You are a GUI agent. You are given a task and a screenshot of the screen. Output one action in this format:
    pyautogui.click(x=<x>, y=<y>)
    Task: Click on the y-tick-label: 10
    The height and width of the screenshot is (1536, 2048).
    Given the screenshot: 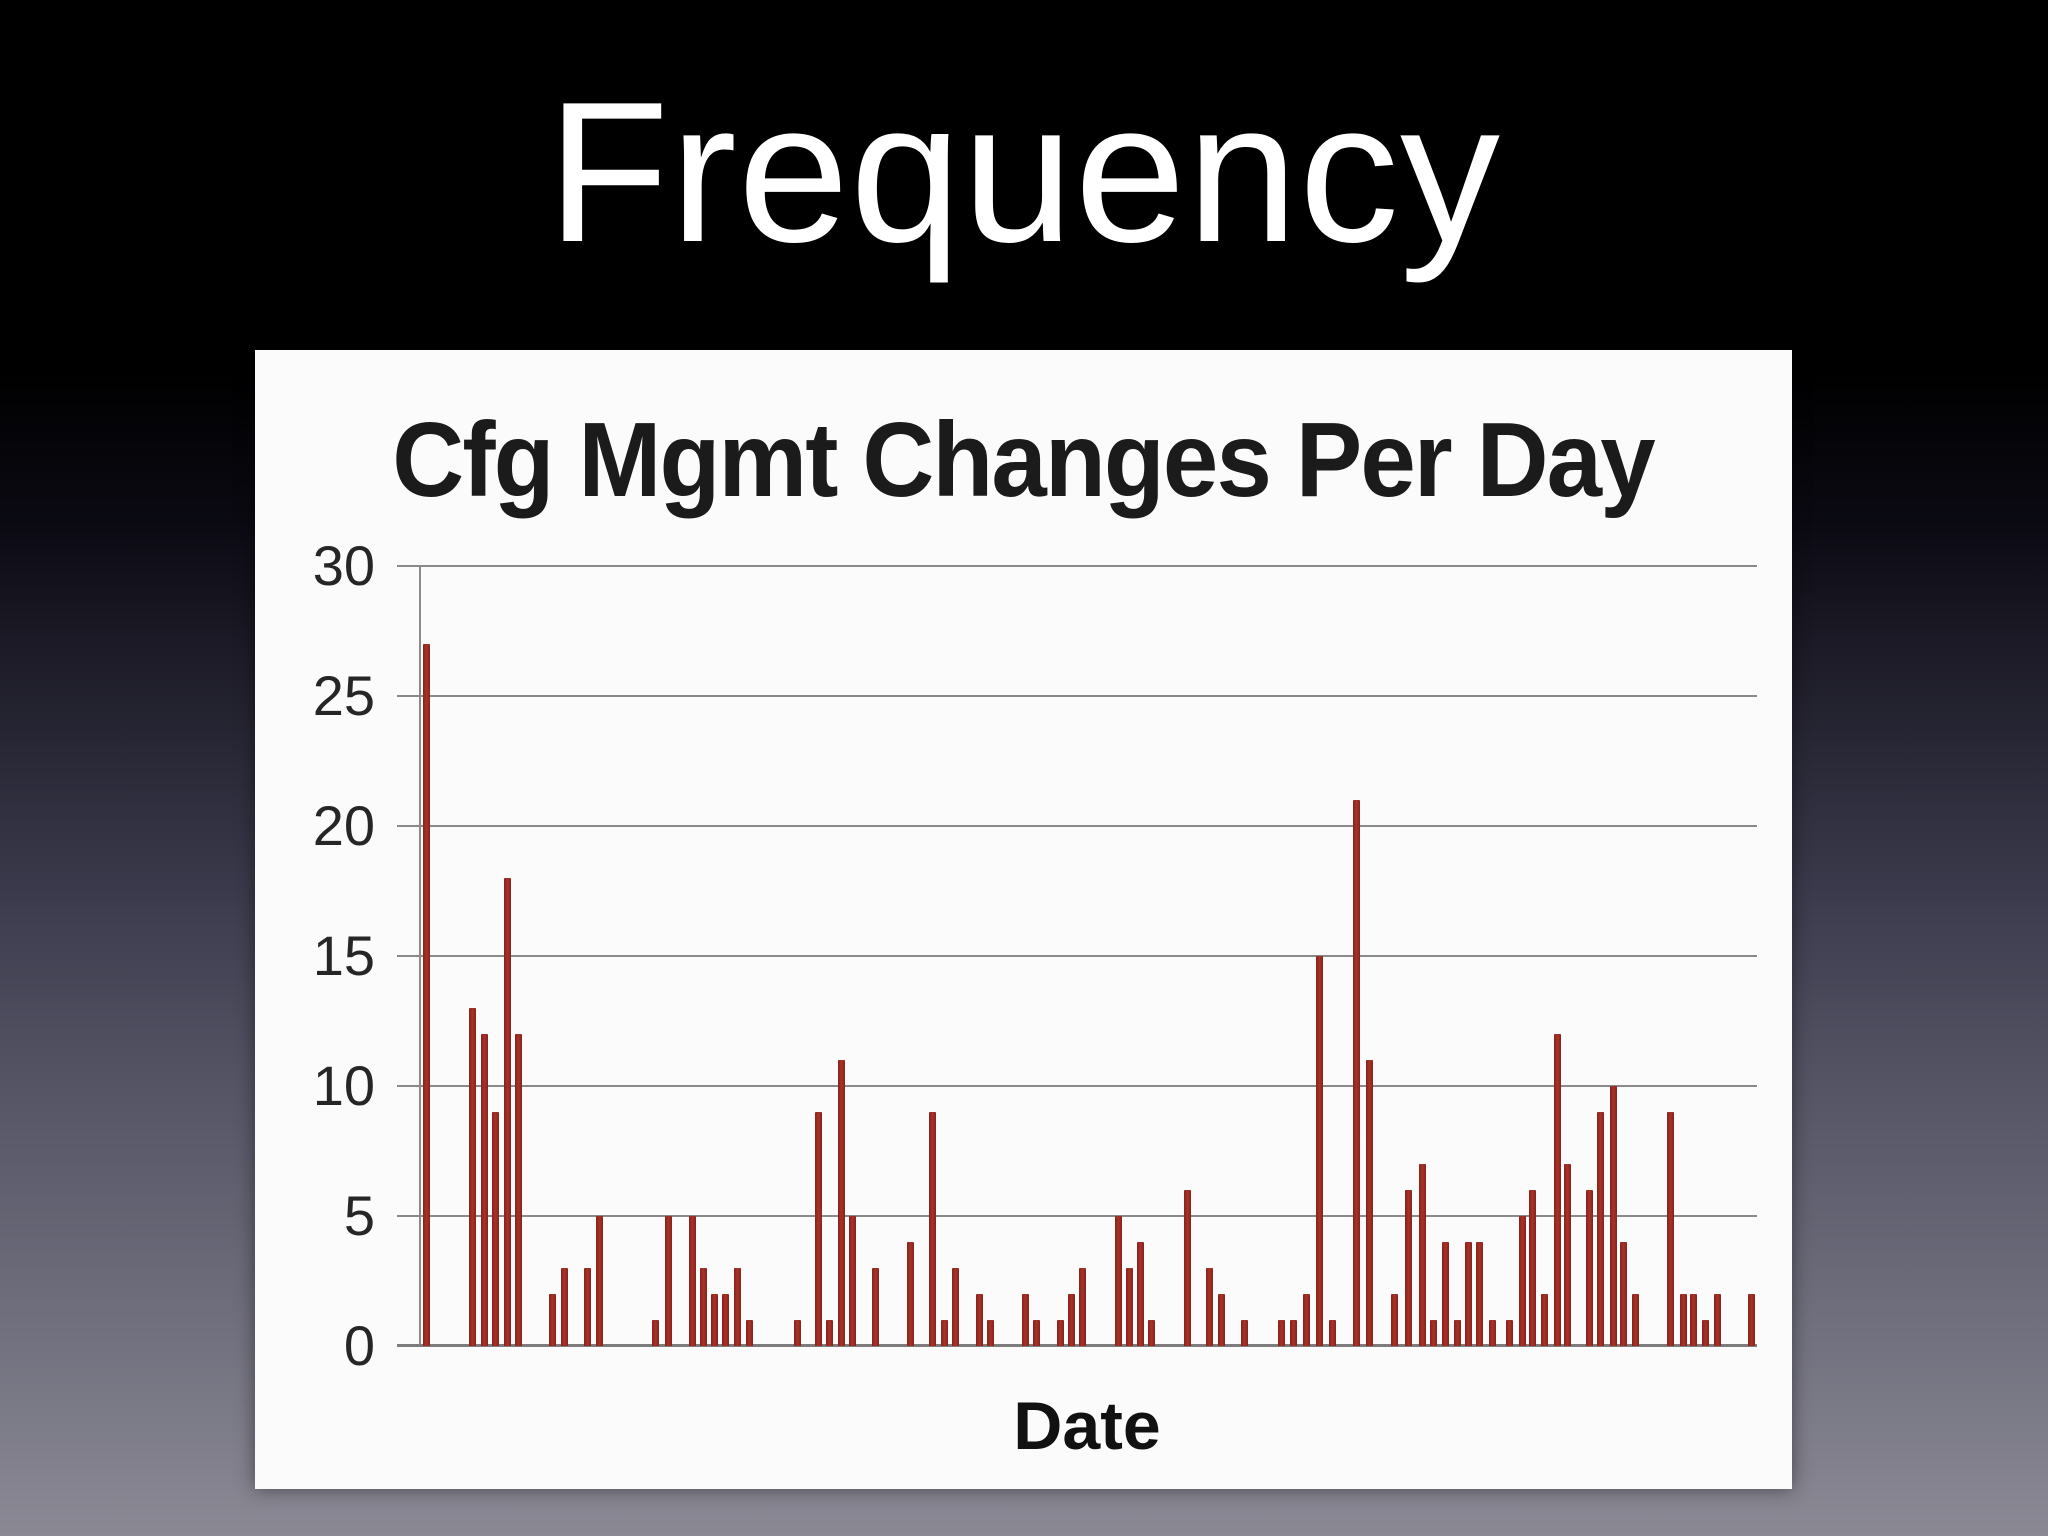 What is the action you would take?
    pyautogui.click(x=343, y=1086)
    